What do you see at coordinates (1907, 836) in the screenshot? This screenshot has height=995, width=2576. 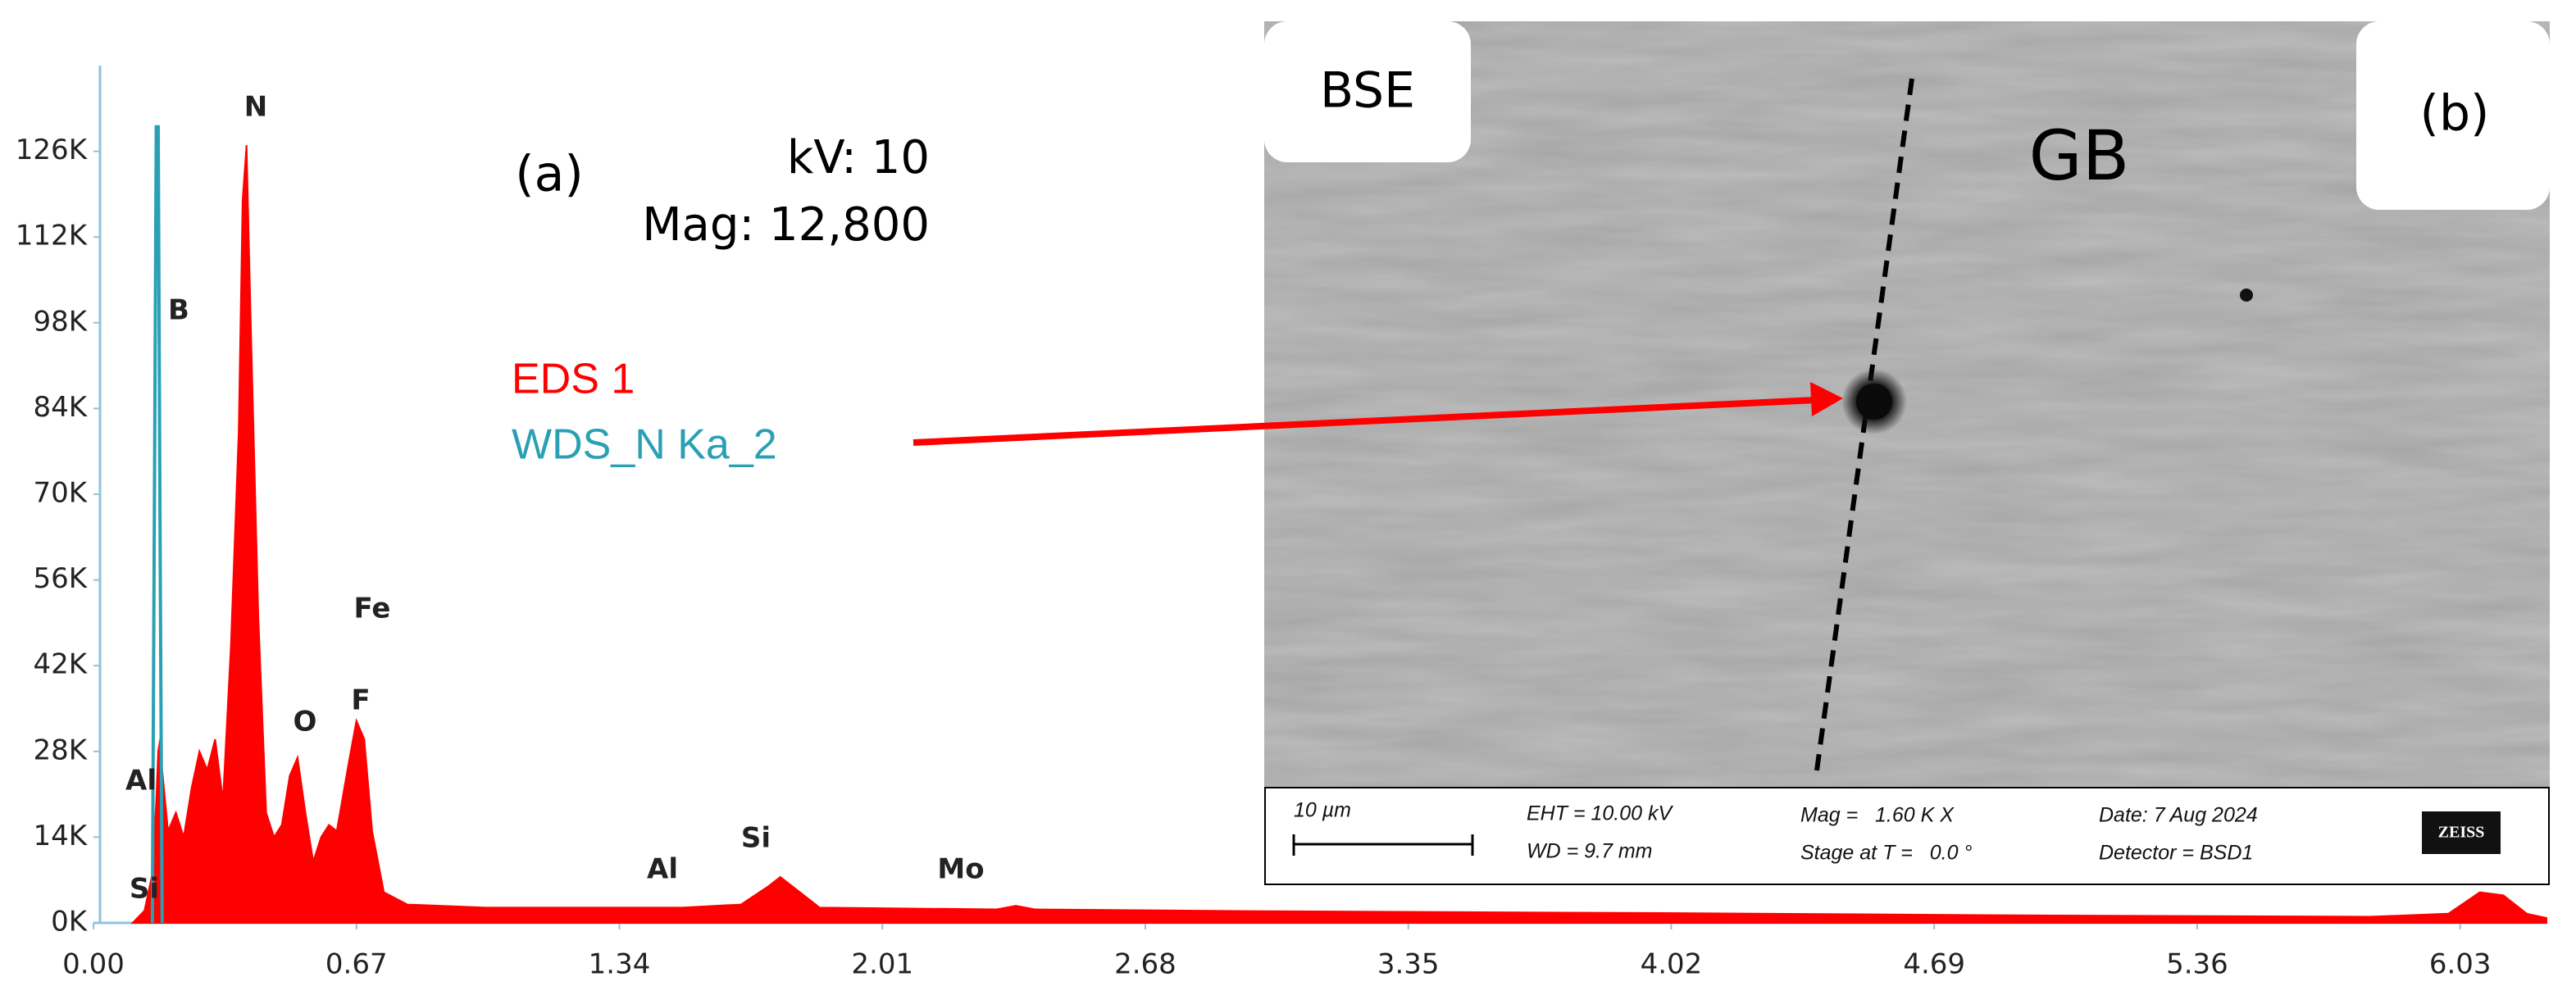 I see `info-bar` at bounding box center [1907, 836].